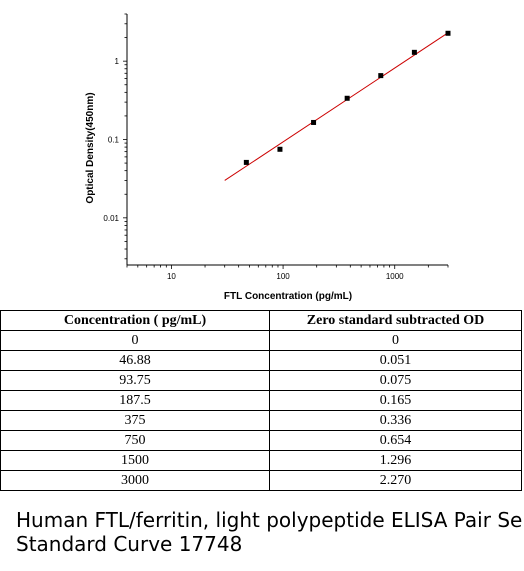 This screenshot has width=524, height=571. I want to click on concentration-cell: 750, so click(135, 440).